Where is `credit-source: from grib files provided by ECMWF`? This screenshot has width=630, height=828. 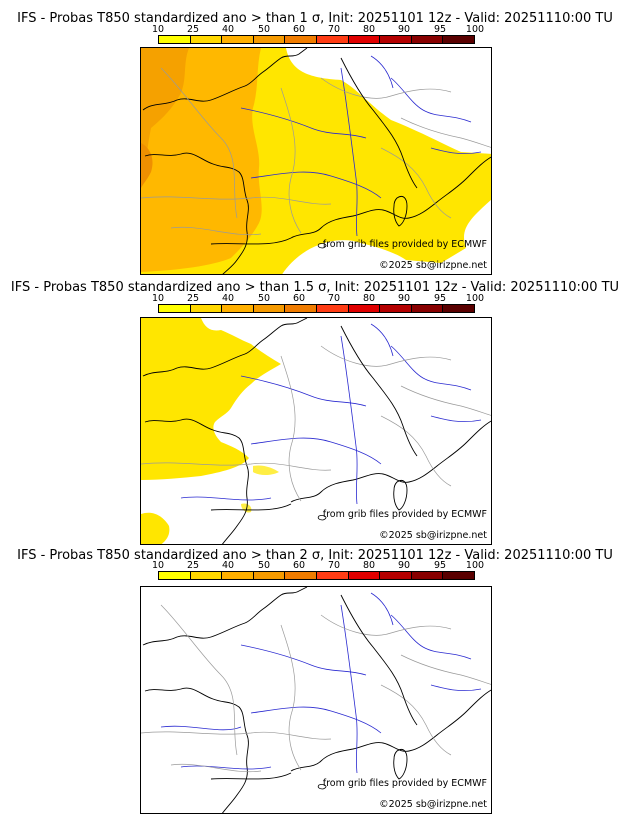 credit-source: from grib files provided by ECMWF is located at coordinates (404, 514).